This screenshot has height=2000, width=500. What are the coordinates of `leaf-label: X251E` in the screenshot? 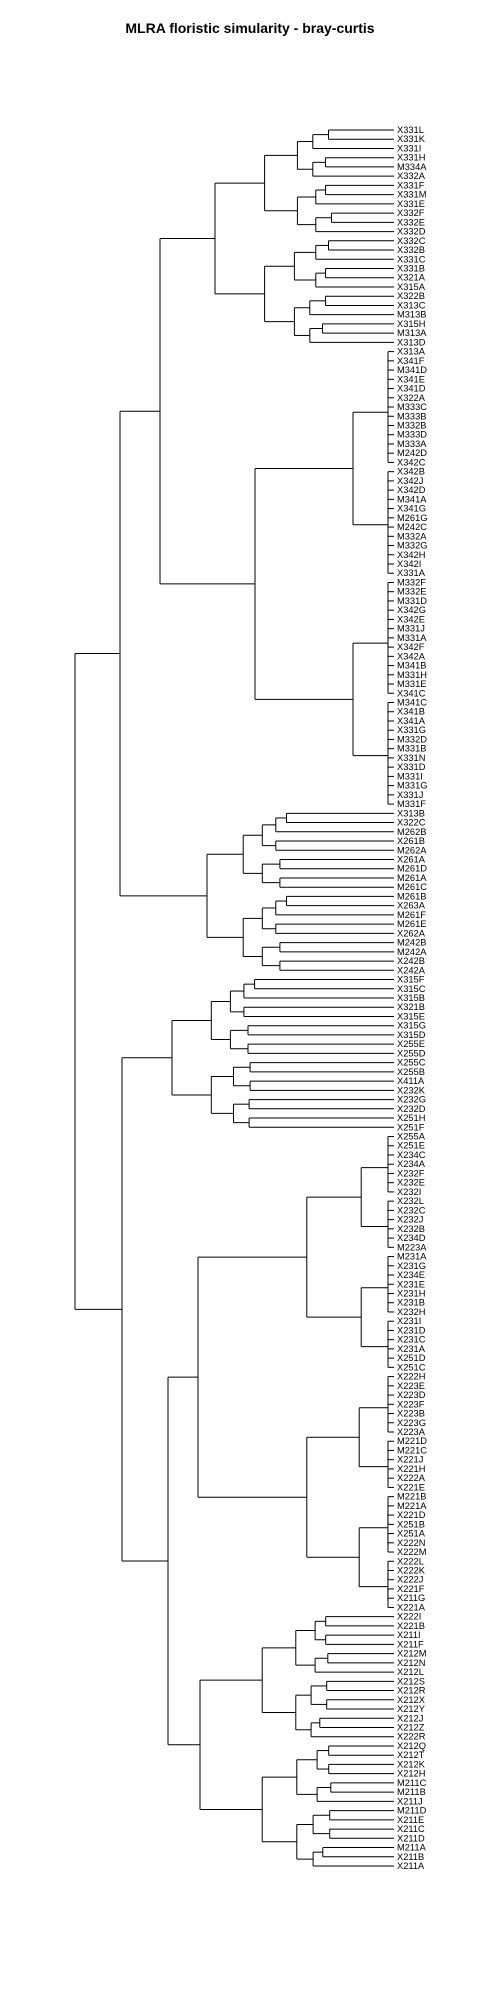 It's located at (411, 1146).